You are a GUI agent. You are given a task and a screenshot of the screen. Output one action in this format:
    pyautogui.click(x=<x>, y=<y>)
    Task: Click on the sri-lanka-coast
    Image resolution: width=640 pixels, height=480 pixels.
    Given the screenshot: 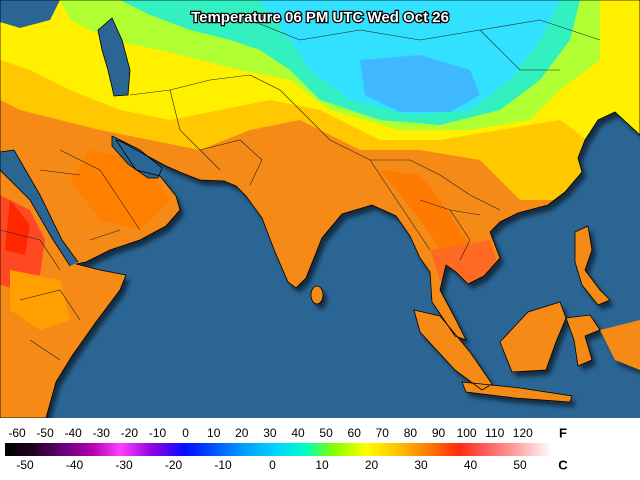 What is the action you would take?
    pyautogui.click(x=317, y=295)
    